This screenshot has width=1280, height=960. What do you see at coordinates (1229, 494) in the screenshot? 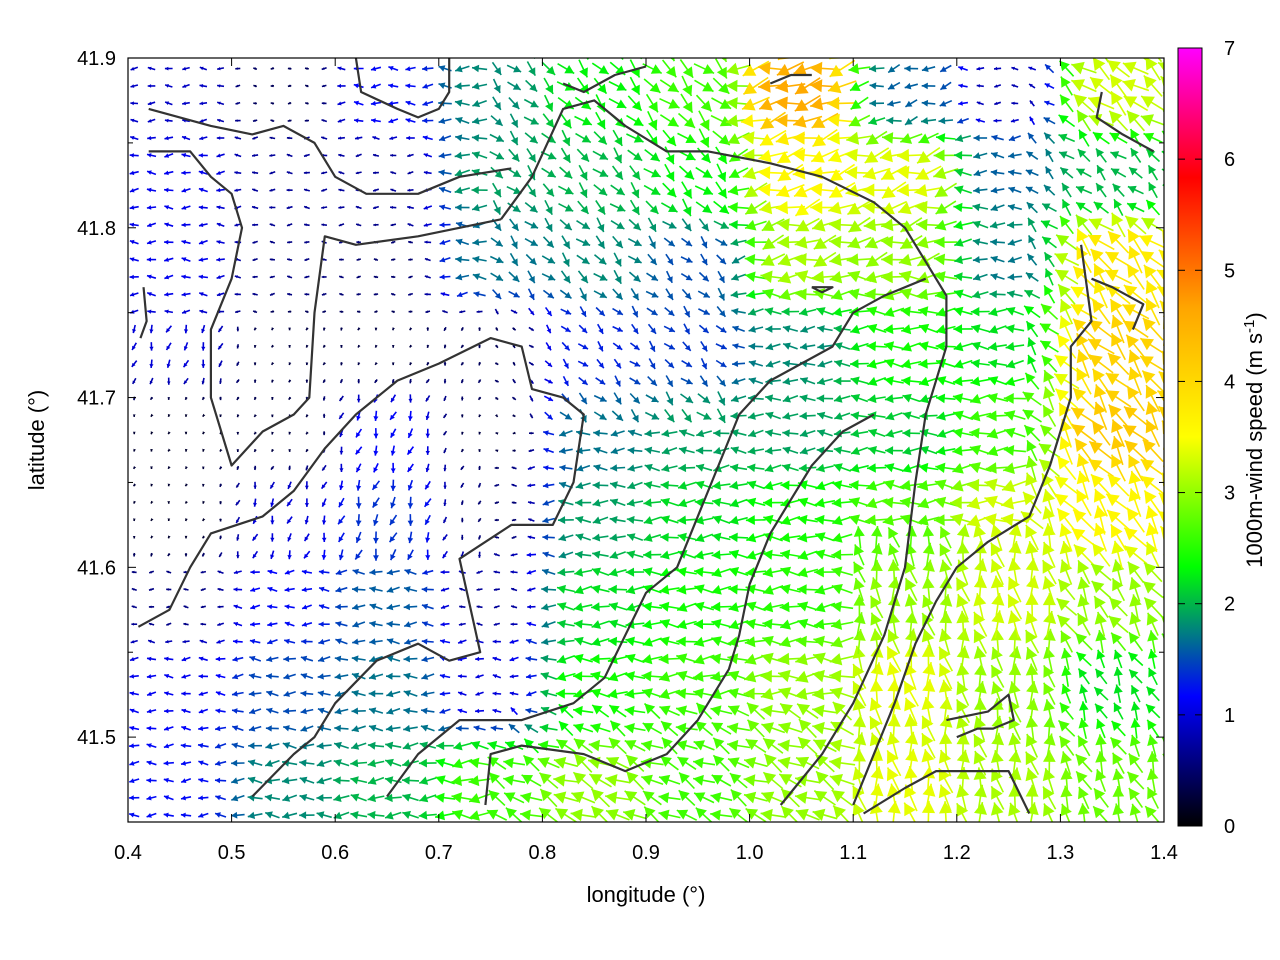
I see `colorbar-tick-label: 3` at bounding box center [1229, 494].